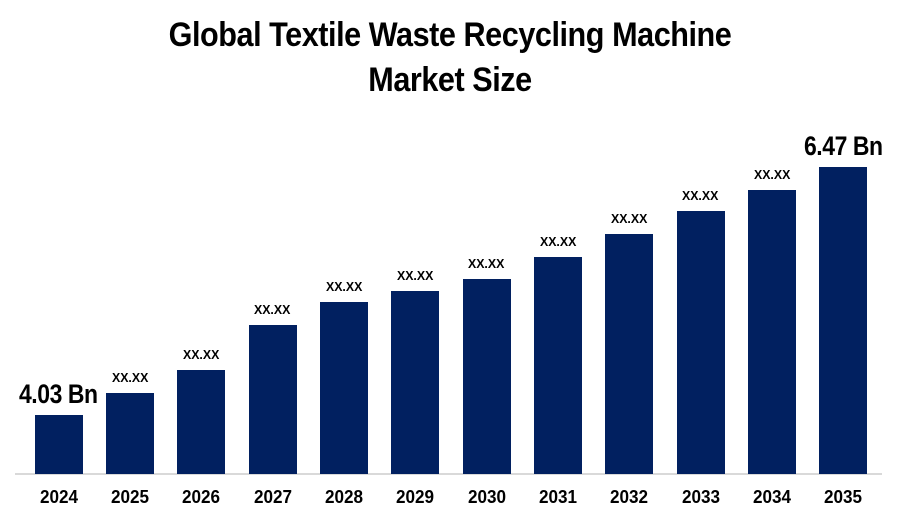 This screenshot has height=525, width=900. Describe the element at coordinates (486, 376) in the screenshot. I see `bar-2030` at that location.